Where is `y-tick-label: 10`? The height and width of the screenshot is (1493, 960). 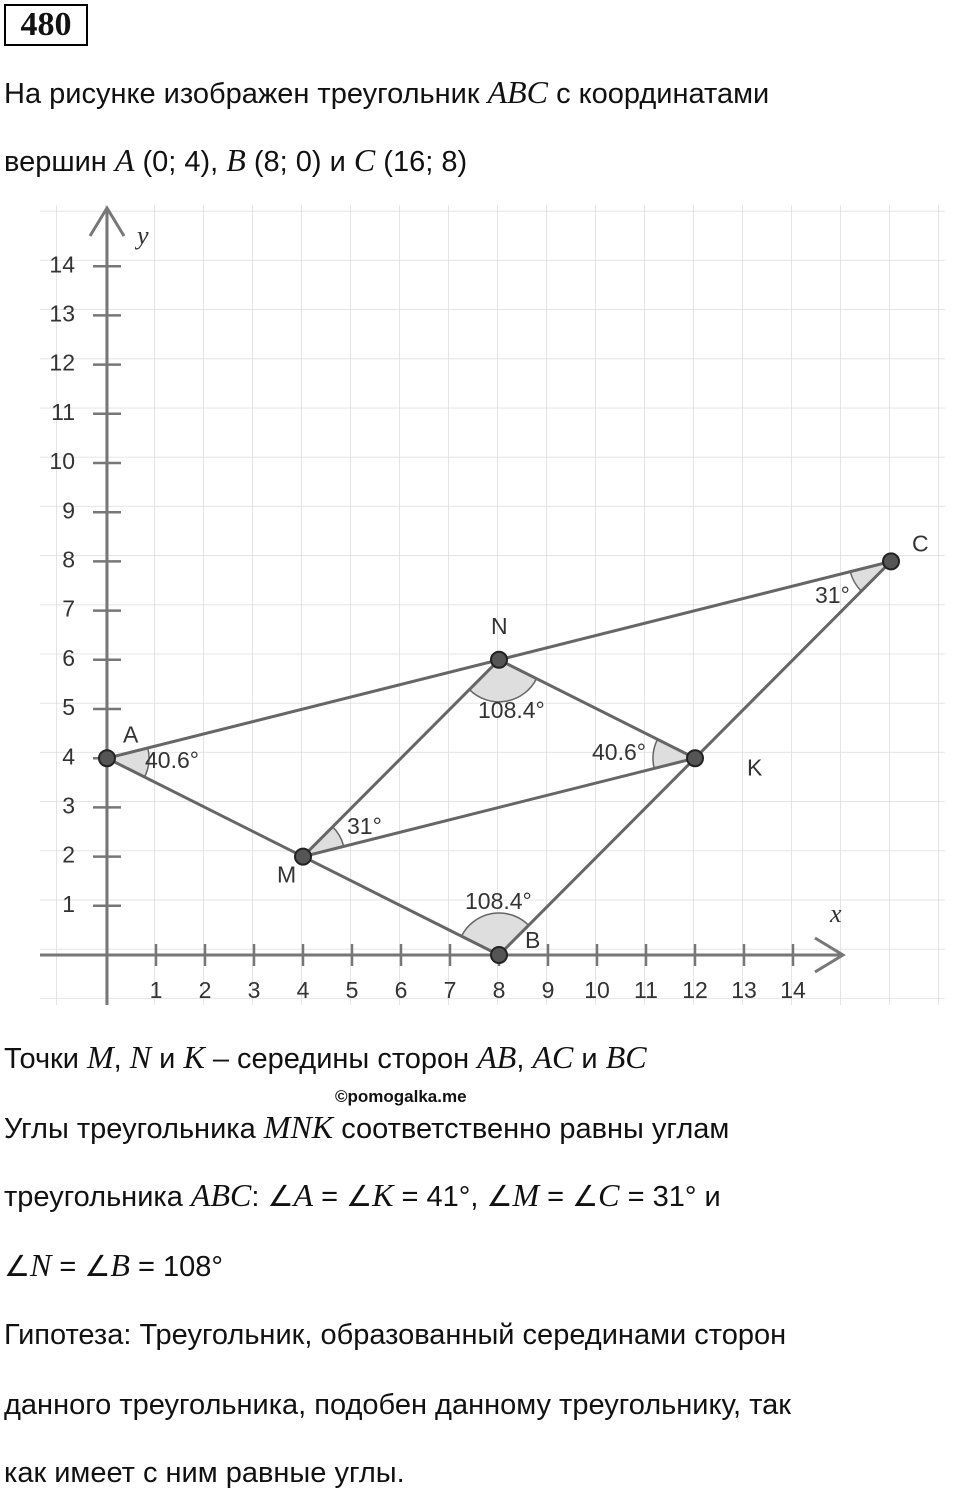
y-tick-label: 10 is located at coordinates (62, 461).